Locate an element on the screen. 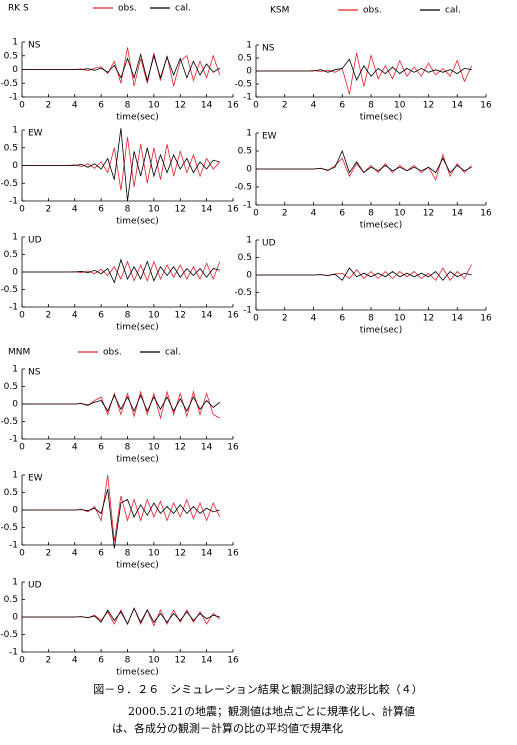 Image resolution: width=517 pixels, height=745 pixels. figure-caption: 図－９．２６ シミュレーション結果と観測記録の波形比較（４） is located at coordinates (258, 689).